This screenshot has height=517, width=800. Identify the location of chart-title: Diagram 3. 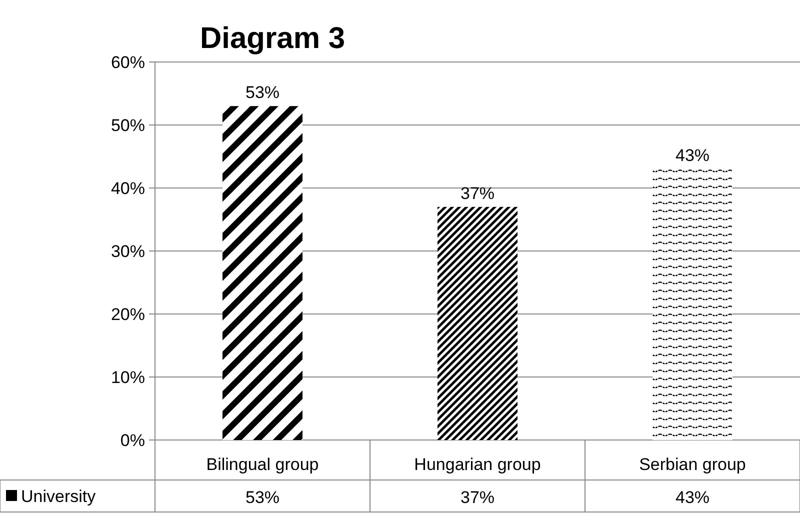
(273, 38).